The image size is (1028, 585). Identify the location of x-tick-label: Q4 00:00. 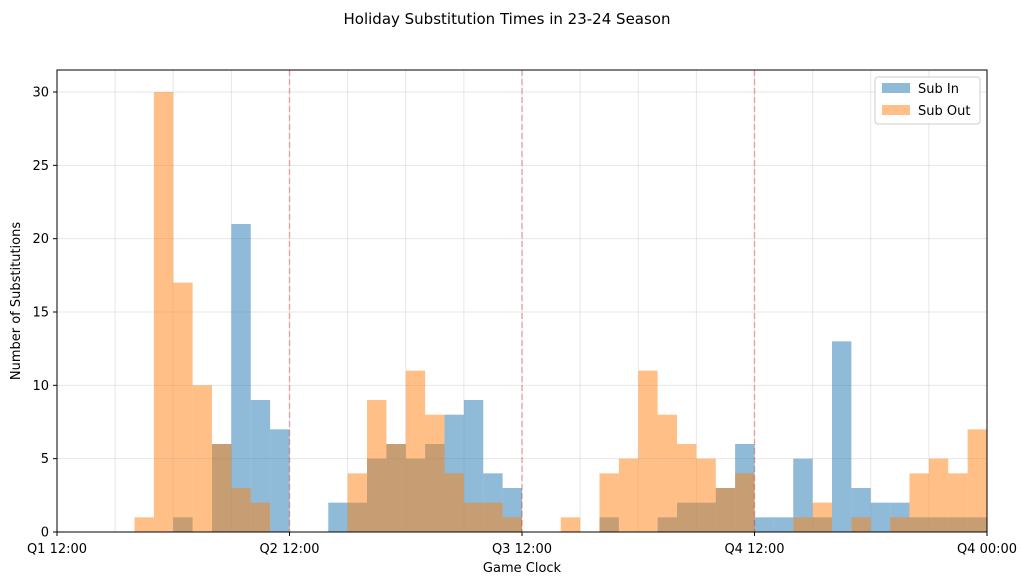
(987, 549).